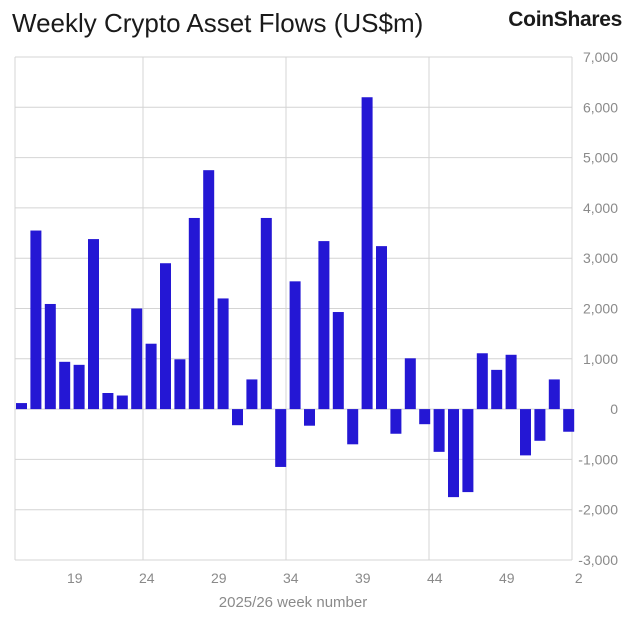 Image resolution: width=642 pixels, height=620 pixels. What do you see at coordinates (600, 107) in the screenshot?
I see `y-tick-label: 6,000` at bounding box center [600, 107].